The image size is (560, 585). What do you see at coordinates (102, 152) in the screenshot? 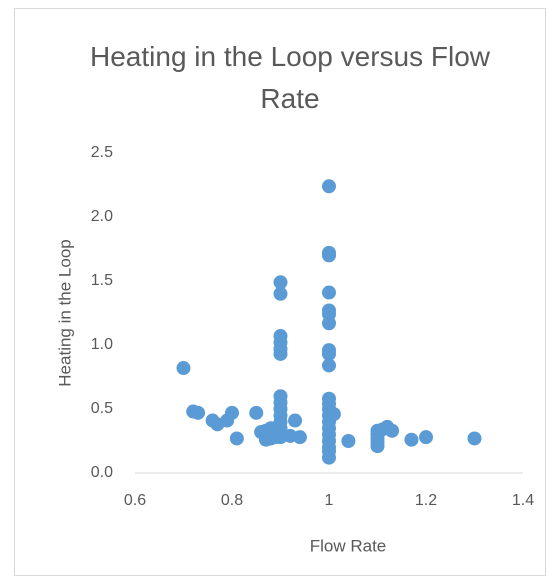
I see `y-tick-label: 2.5` at bounding box center [102, 152].